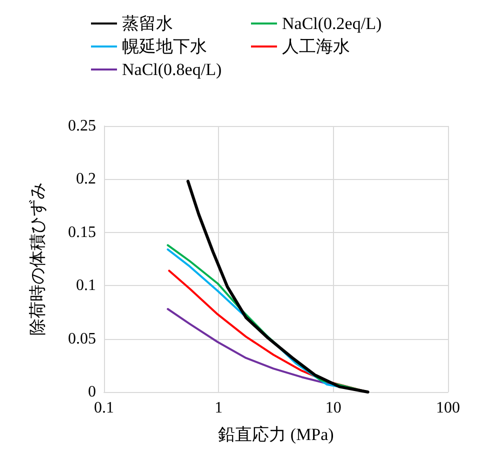 The width and height of the screenshot is (478, 468). What do you see at coordinates (86, 179) in the screenshot?
I see `y-tick-label: 0.2` at bounding box center [86, 179].